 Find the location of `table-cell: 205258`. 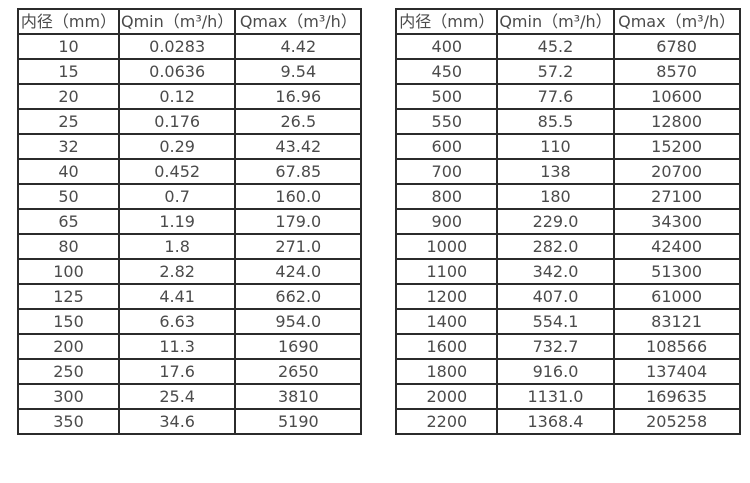

table-cell: 205258 is located at coordinates (676, 421).